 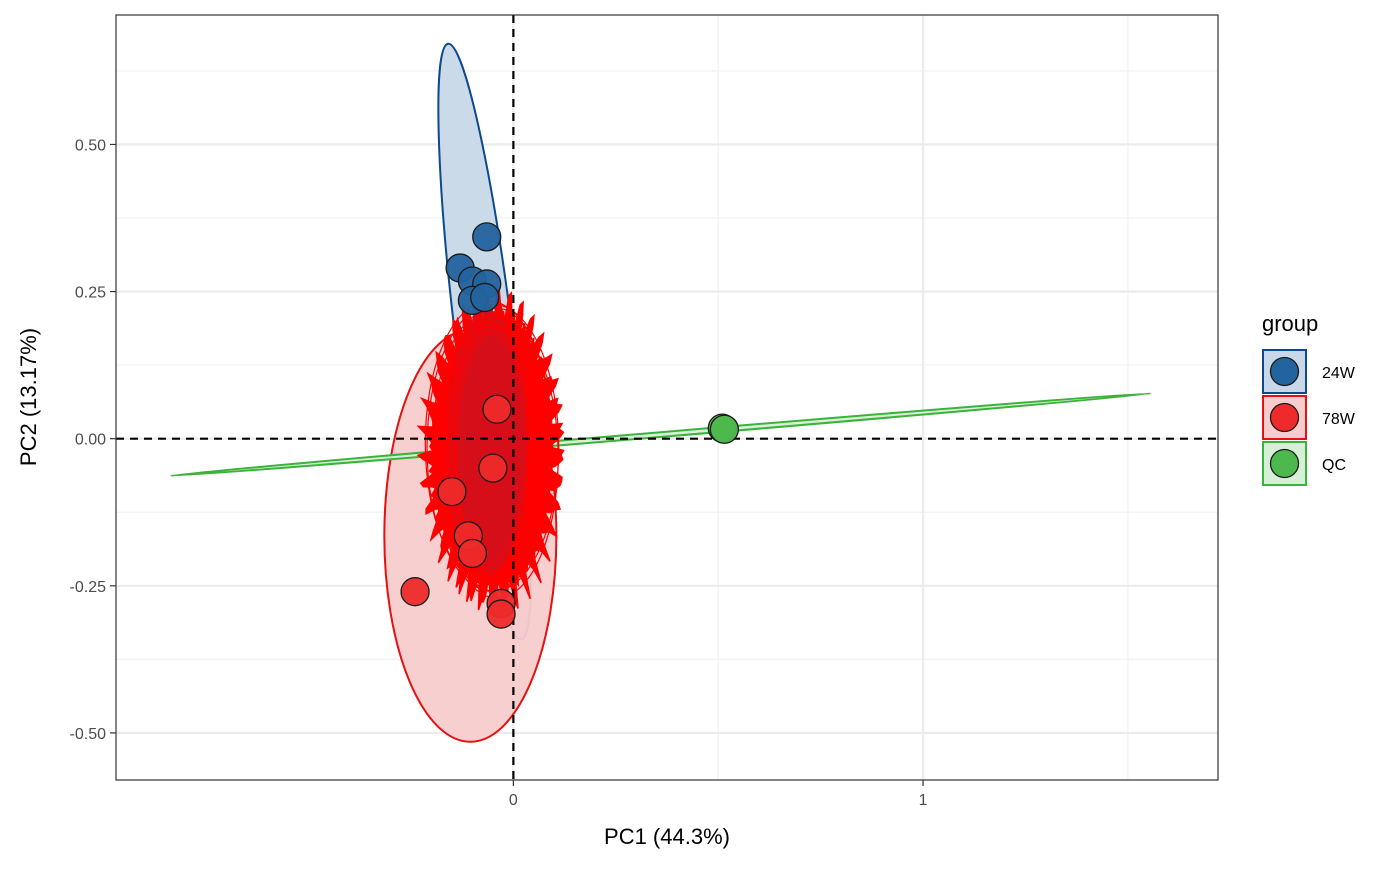 What do you see at coordinates (1290, 323) in the screenshot?
I see `legend-title: group` at bounding box center [1290, 323].